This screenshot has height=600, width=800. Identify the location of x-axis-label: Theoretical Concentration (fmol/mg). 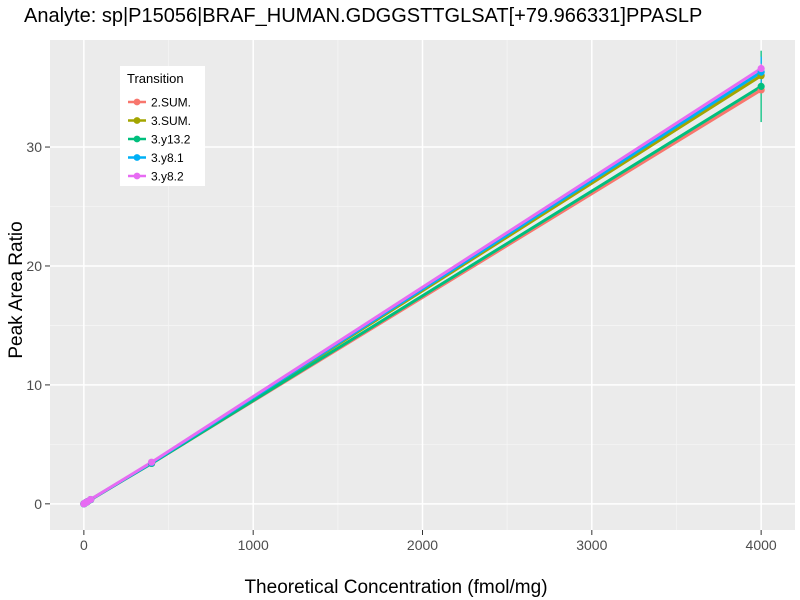
(395, 587).